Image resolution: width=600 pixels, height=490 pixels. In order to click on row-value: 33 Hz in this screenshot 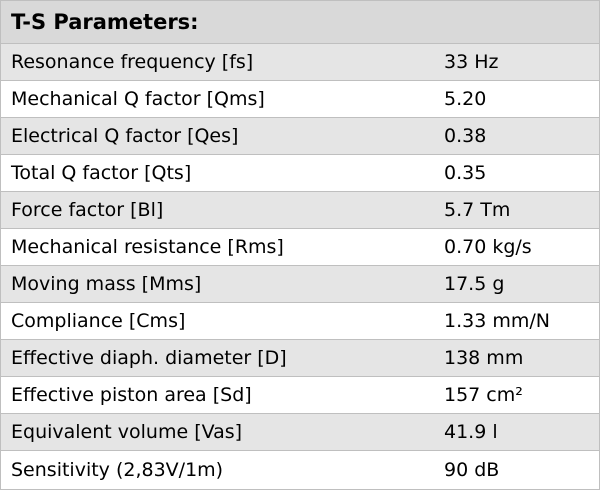, I will do `click(471, 62)`.